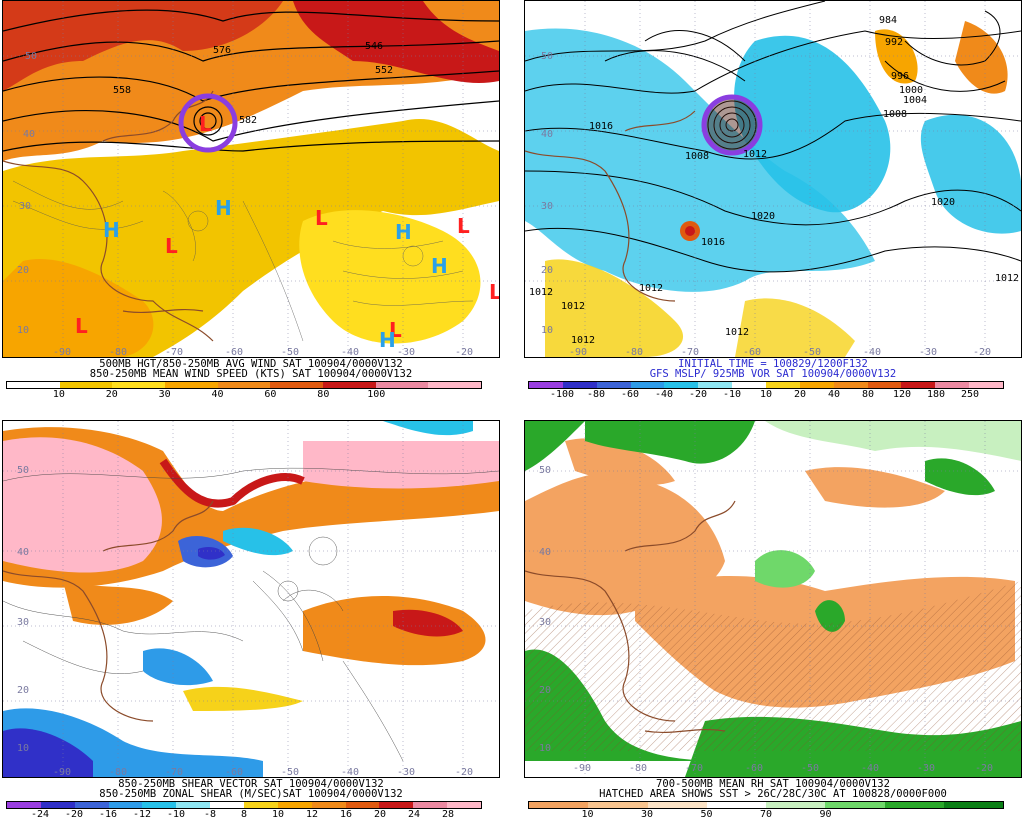  Describe the element at coordinates (895, 114) in the screenshot. I see `isobar-label: 1008` at that location.